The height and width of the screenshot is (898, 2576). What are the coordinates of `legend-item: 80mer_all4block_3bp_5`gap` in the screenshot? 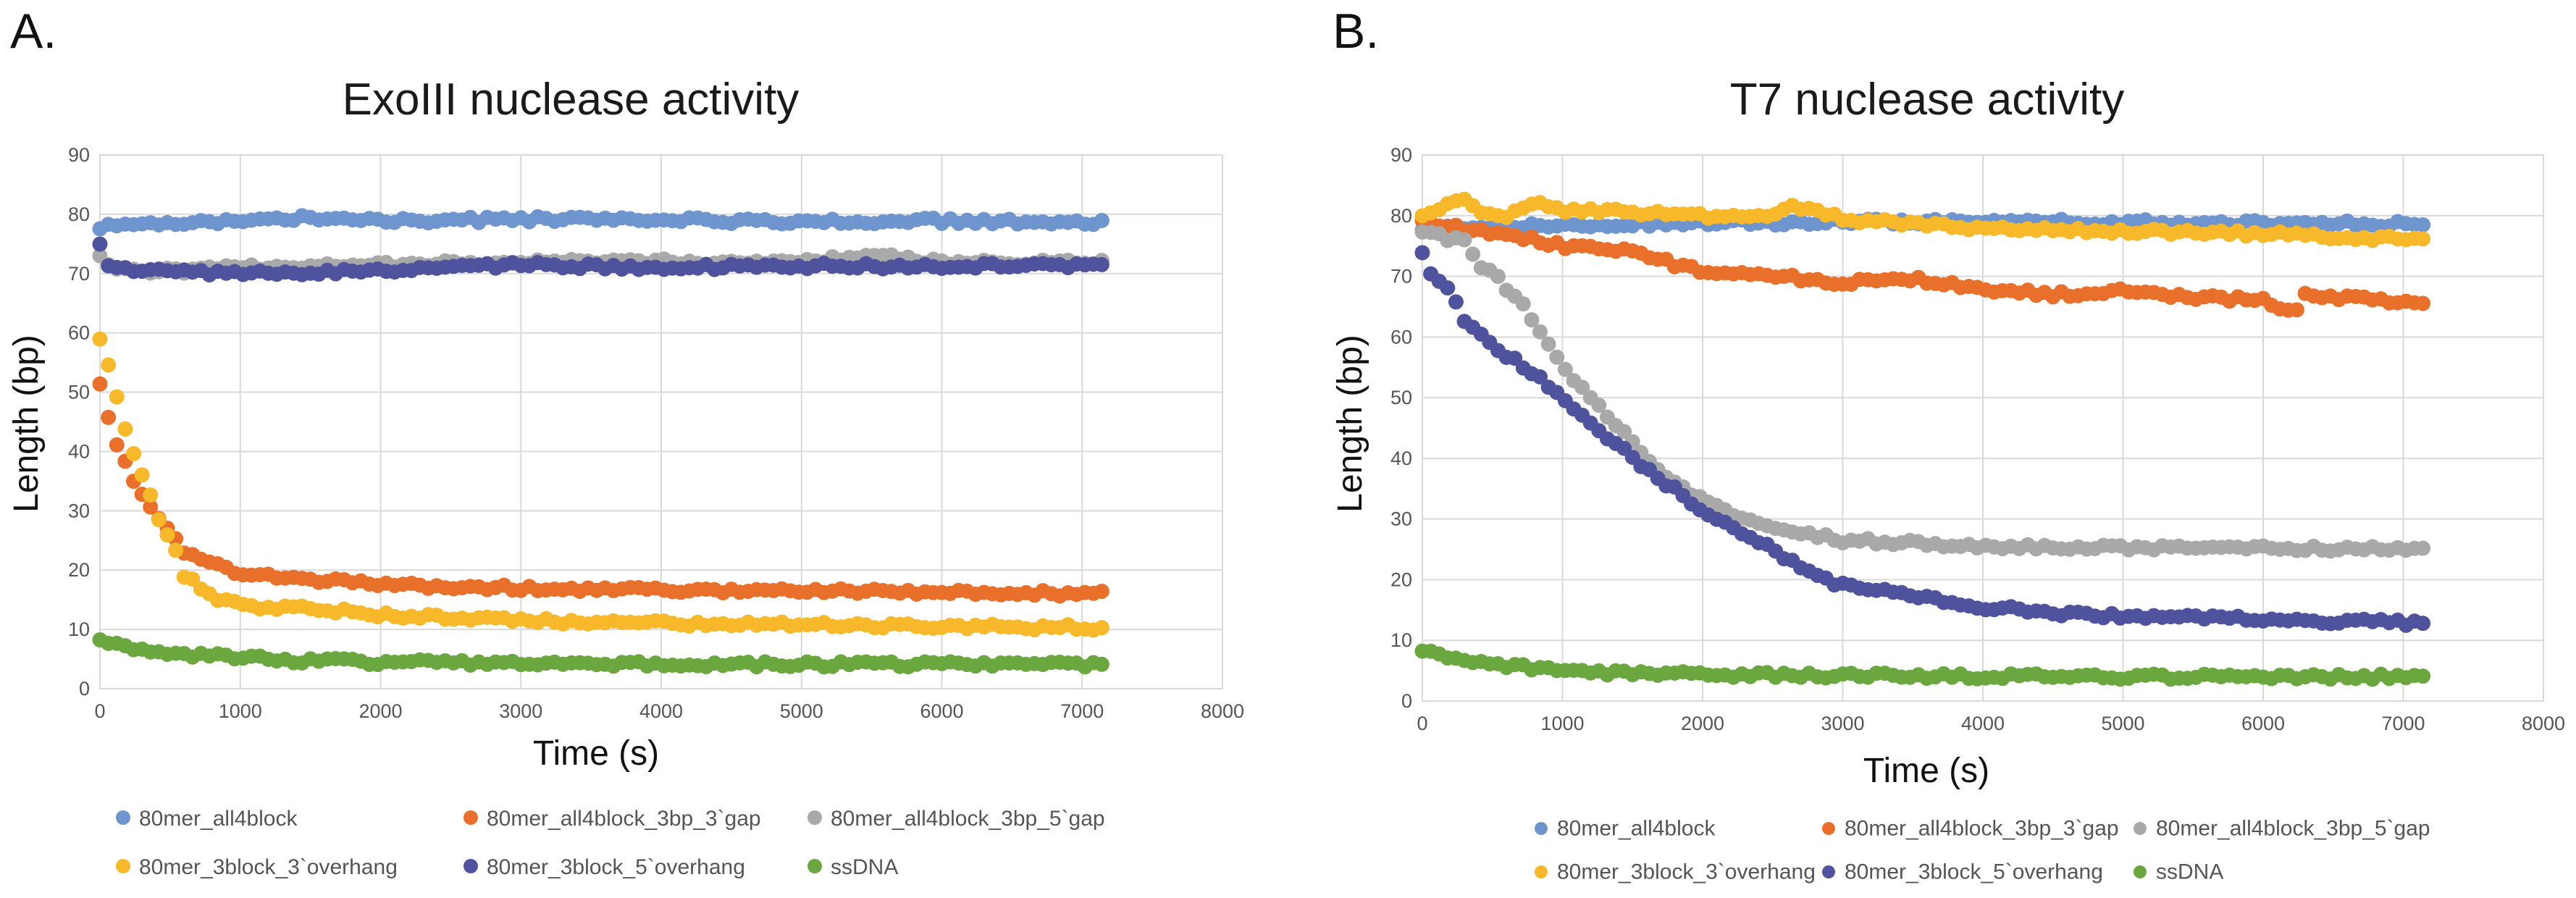 It's located at (956, 819).